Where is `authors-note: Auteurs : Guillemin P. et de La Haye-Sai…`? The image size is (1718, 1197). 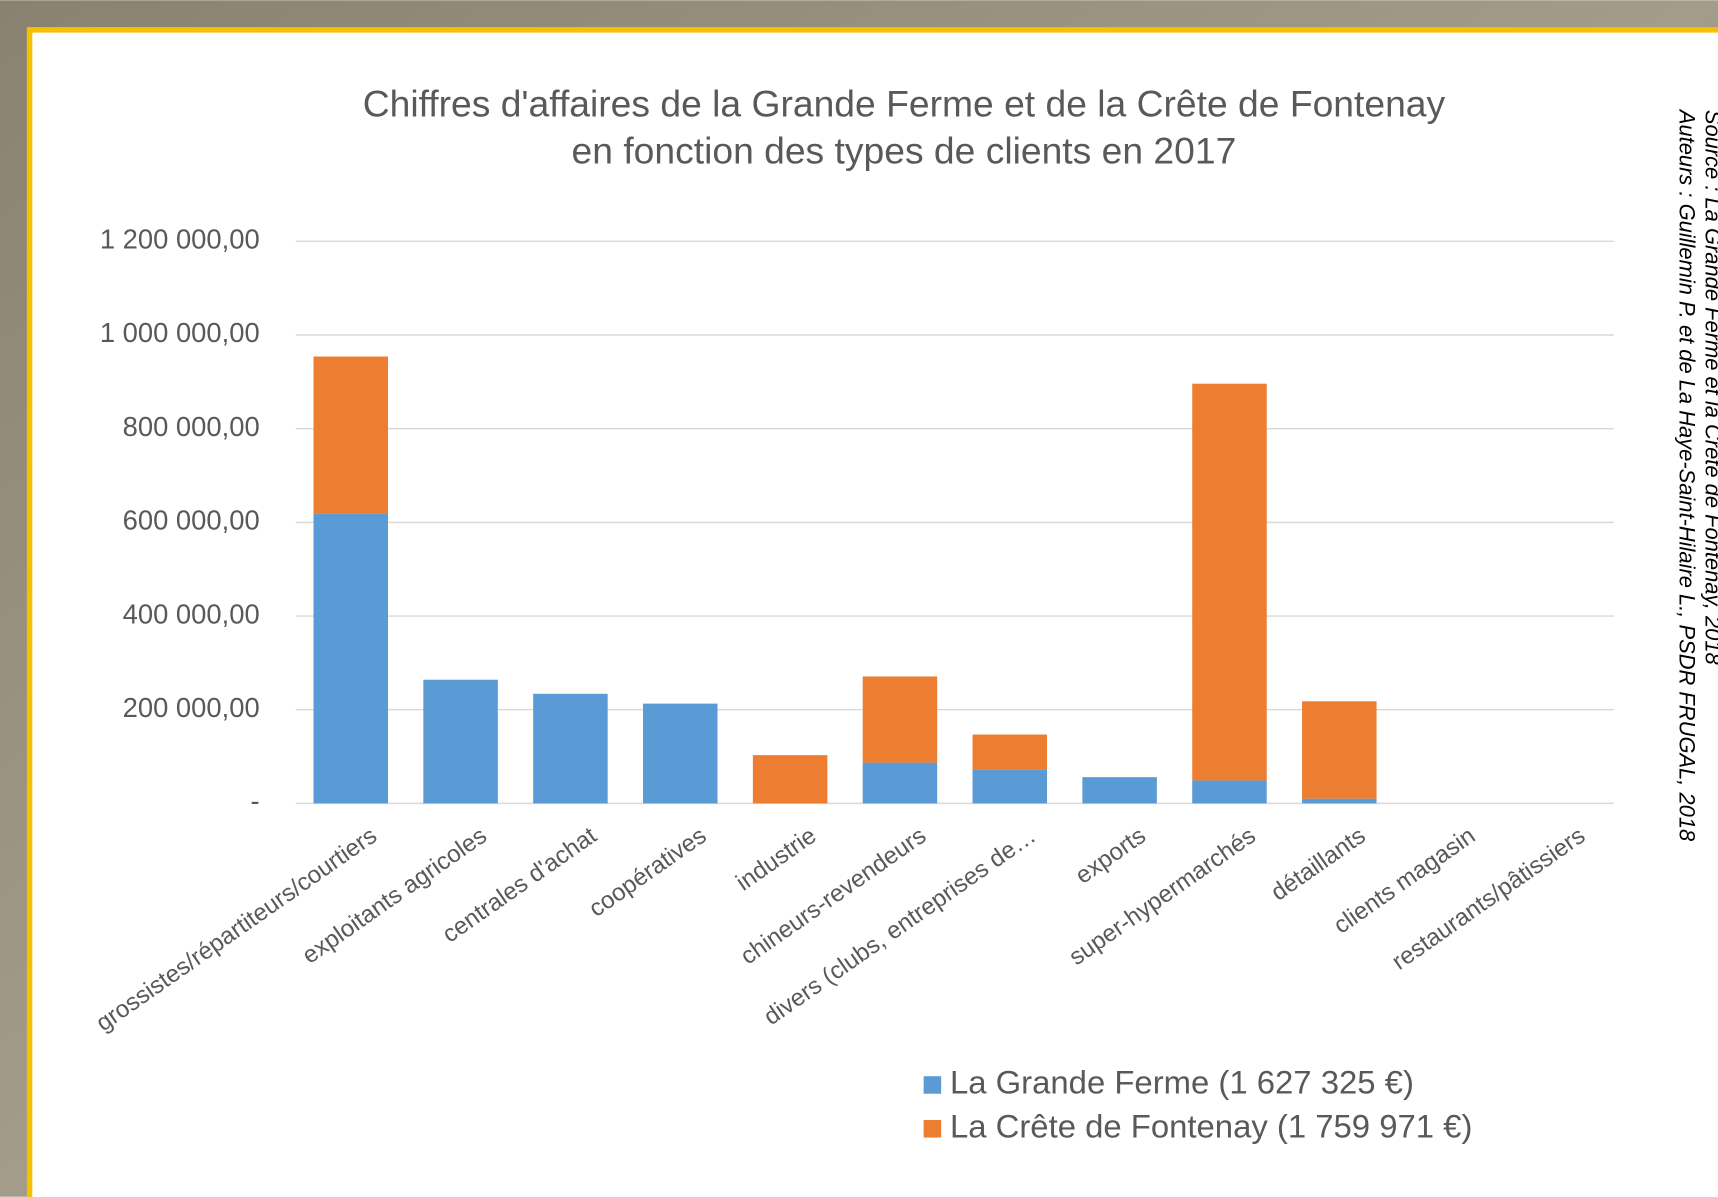
authors-note: Auteurs : Guillemin P. et de La Haye-Sai… is located at coordinates (1686, 475).